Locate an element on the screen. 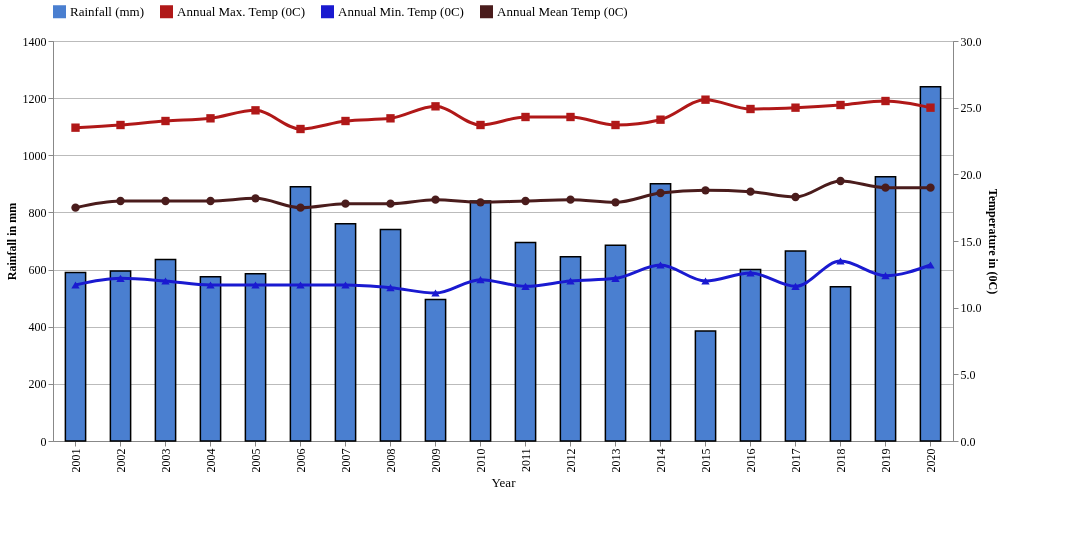 The image size is (1081, 544). y-tick-label: 400 is located at coordinates (37, 327).